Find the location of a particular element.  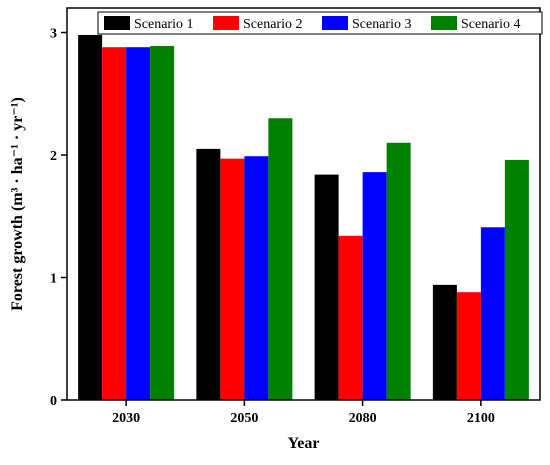

bar-scenario-3-2050 is located at coordinates (256, 278).